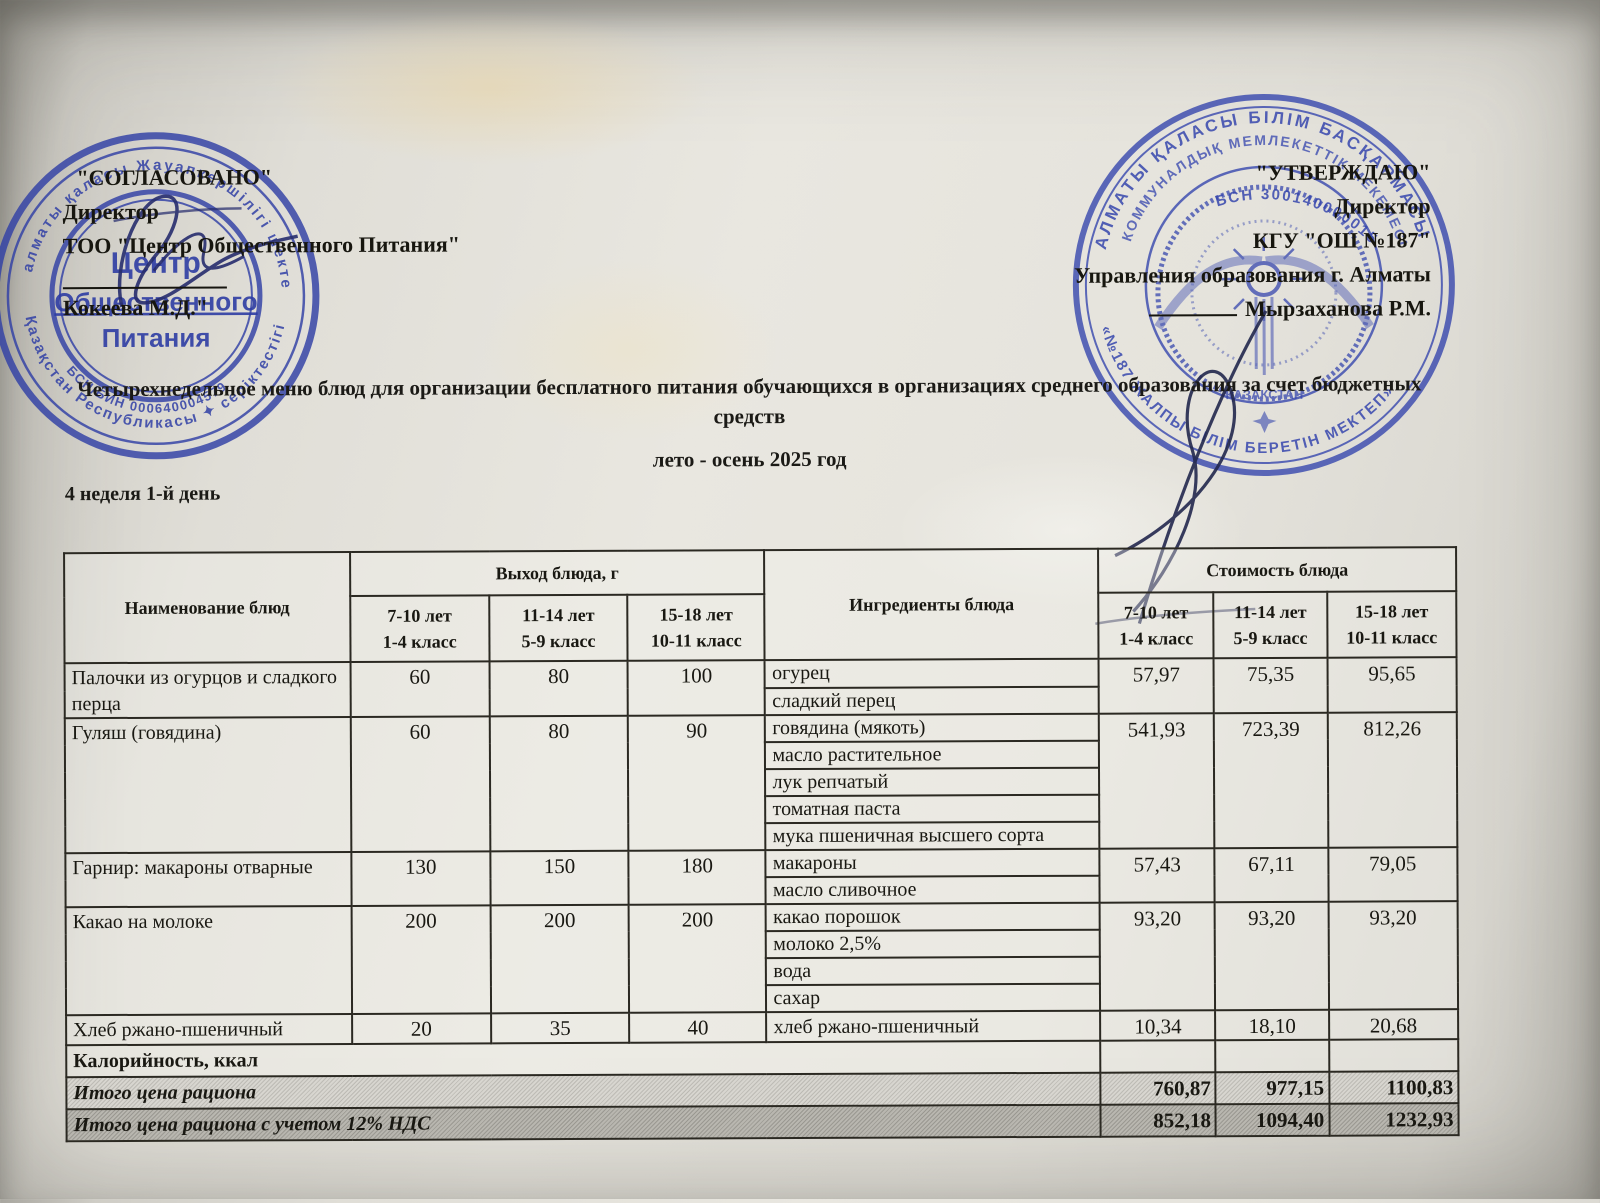 The width and height of the screenshot is (1600, 1203). I want to click on agreed-org: ТОО "Центр Общественного Питания", so click(261, 245).